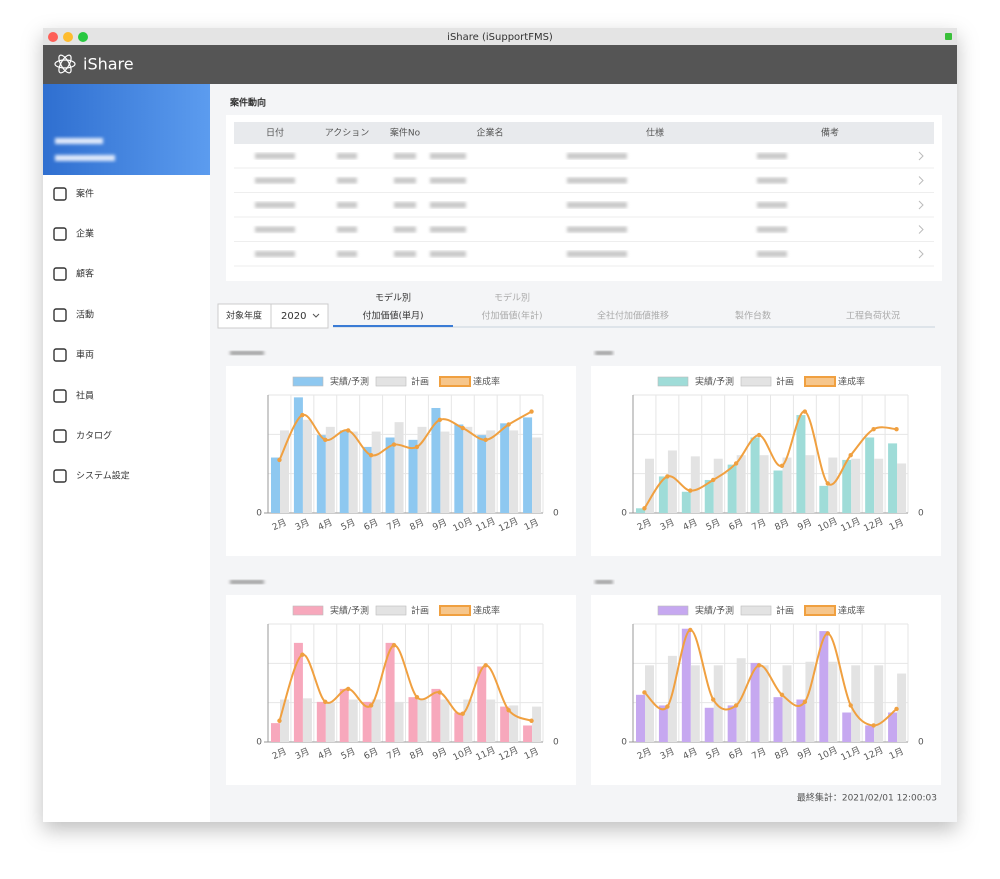 This screenshot has width=1000, height=879. What do you see at coordinates (244, 316) in the screenshot?
I see `filter-label: 対象年度` at bounding box center [244, 316].